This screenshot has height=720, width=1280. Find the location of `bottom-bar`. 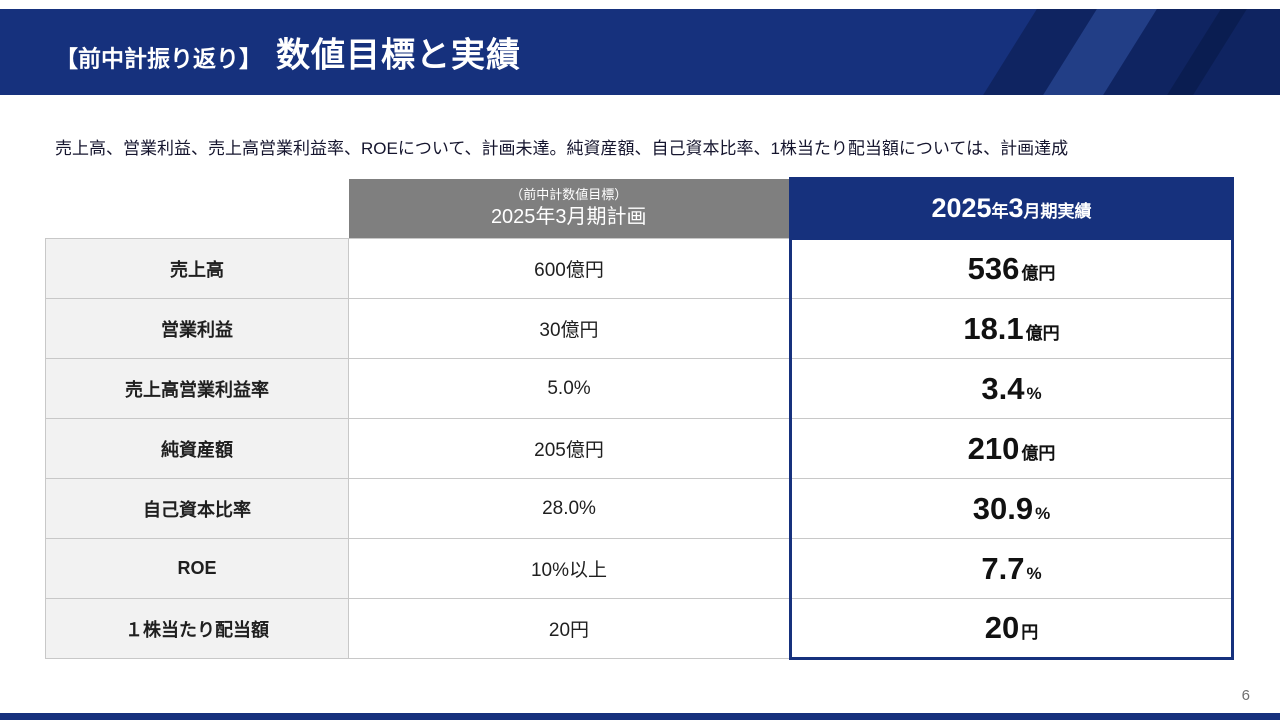

bottom-bar is located at coordinates (640, 716).